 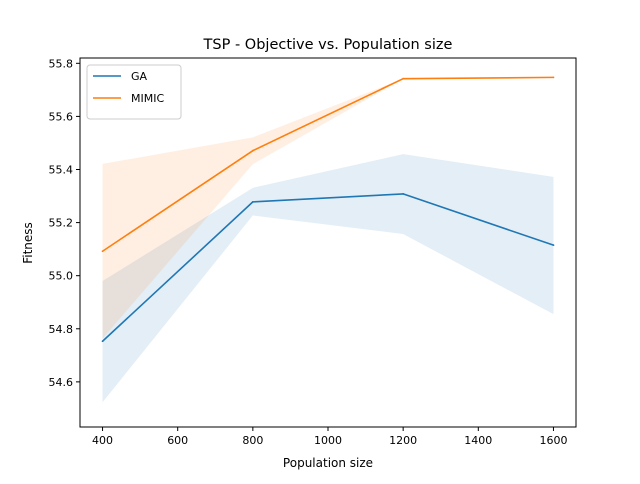 I want to click on x-tick-label: 1400, so click(x=478, y=440).